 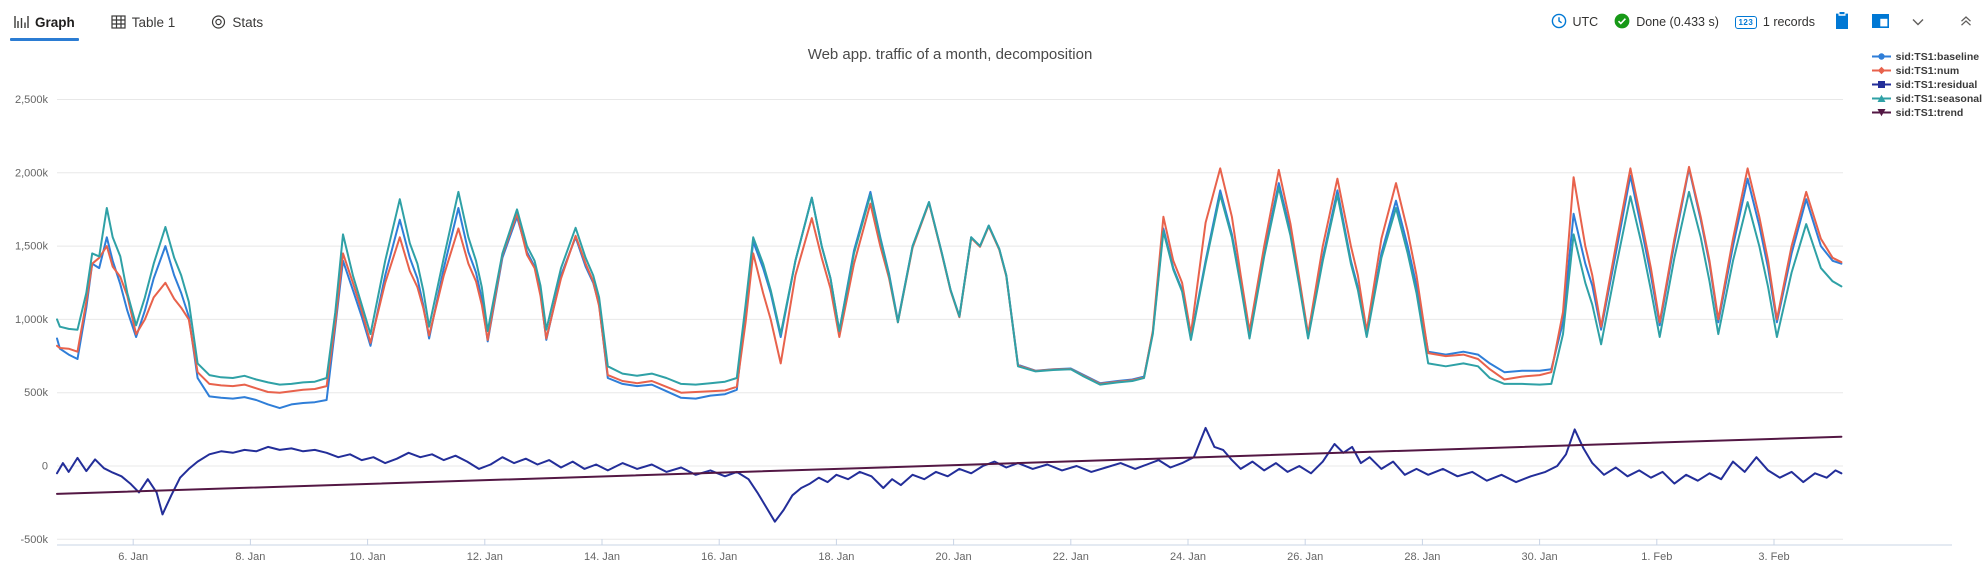 I want to click on legend-label: sid:TS1:residual, so click(x=1936, y=84).